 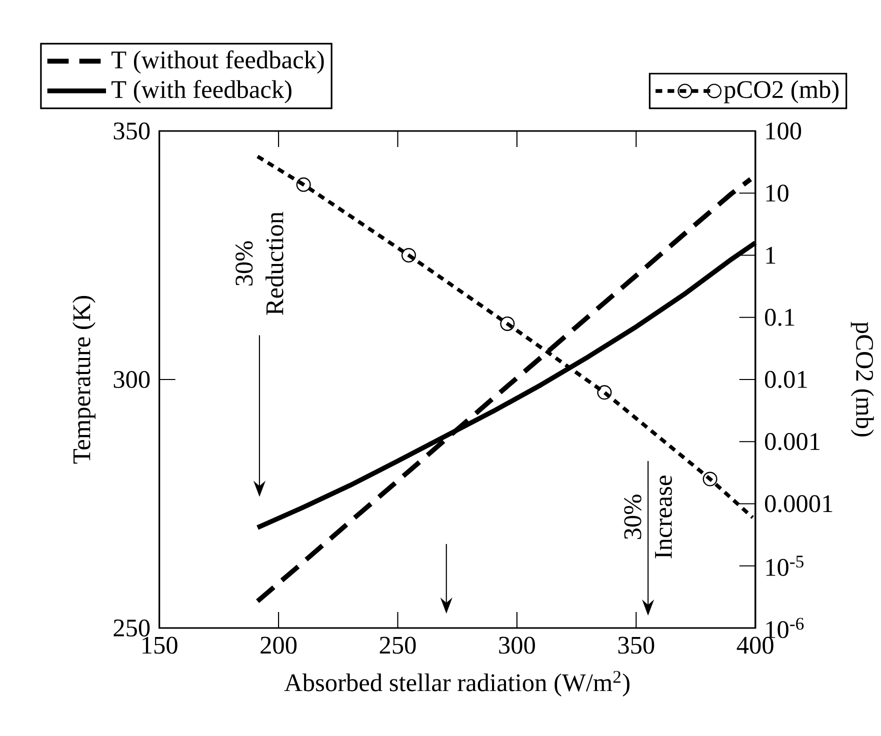 I want to click on y2-tick-label: 10$^{-5}$, so click(x=785, y=566).